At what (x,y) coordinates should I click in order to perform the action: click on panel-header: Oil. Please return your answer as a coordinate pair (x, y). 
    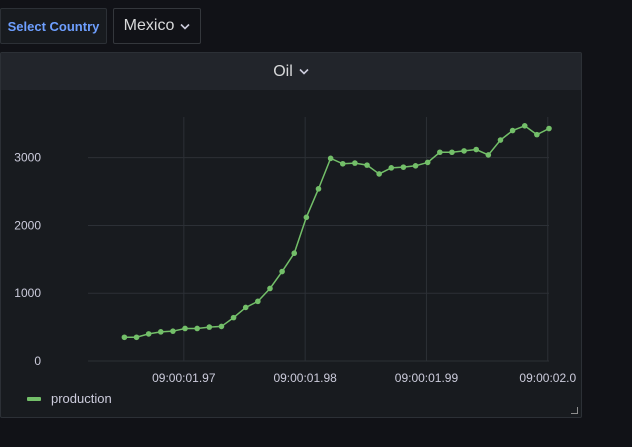
    Looking at the image, I should click on (291, 71).